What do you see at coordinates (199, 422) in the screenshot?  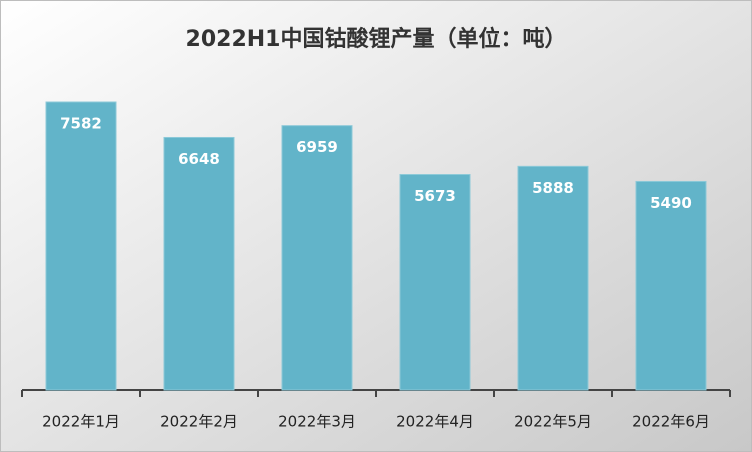 I see `x-tick-label: 2022年2月` at bounding box center [199, 422].